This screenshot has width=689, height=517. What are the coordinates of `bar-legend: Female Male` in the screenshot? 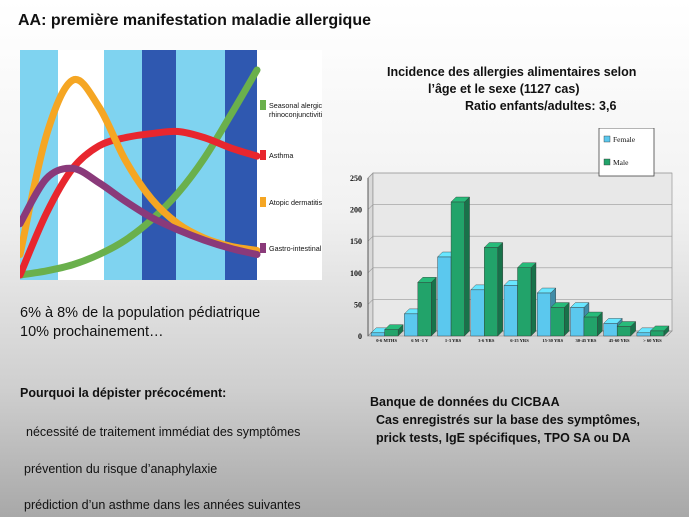 It's located at (626, 152).